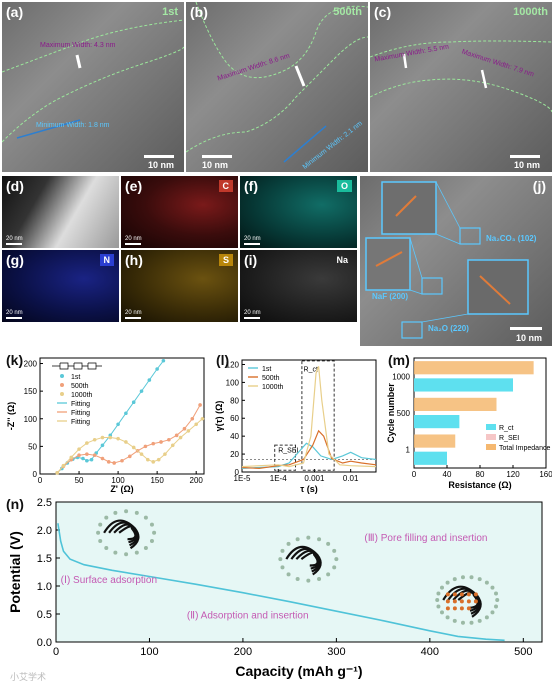  What do you see at coordinates (233, 364) in the screenshot?
I see `y-tick-label: 120` at bounding box center [233, 364].